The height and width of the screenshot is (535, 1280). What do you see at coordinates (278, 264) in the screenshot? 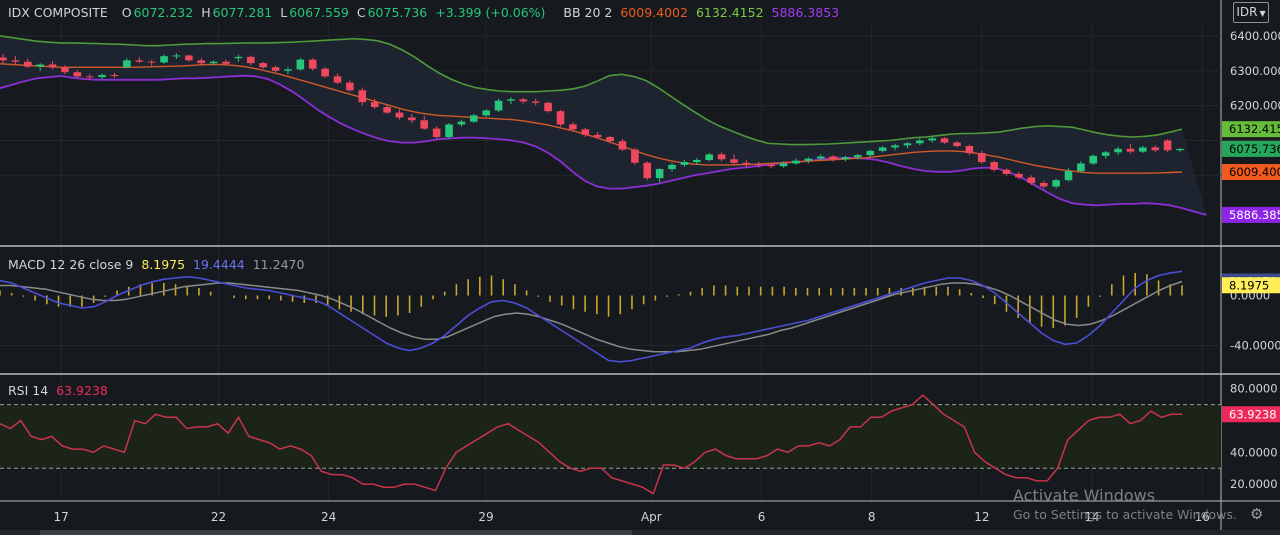
I see `macd-signal-value: 11.2470` at bounding box center [278, 264].